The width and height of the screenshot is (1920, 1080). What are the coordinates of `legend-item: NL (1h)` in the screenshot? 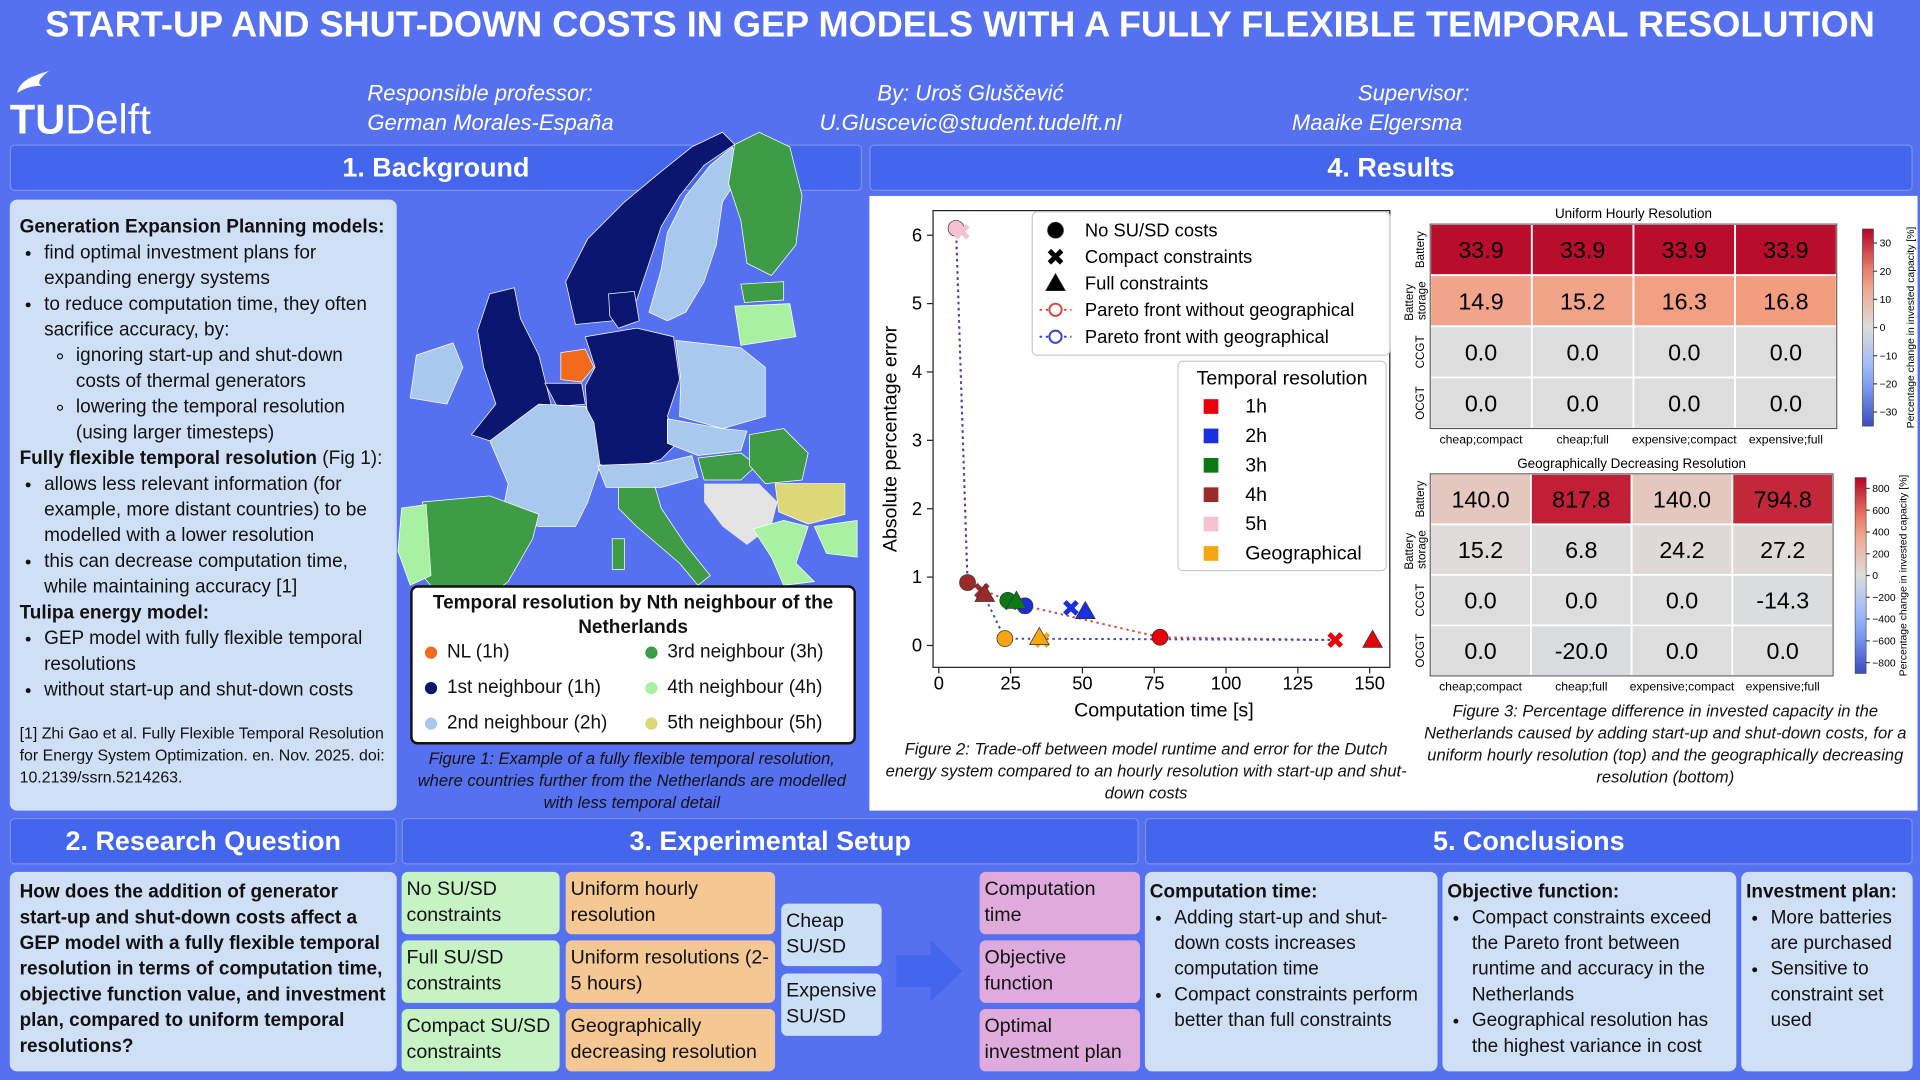 It's located at (467, 653).